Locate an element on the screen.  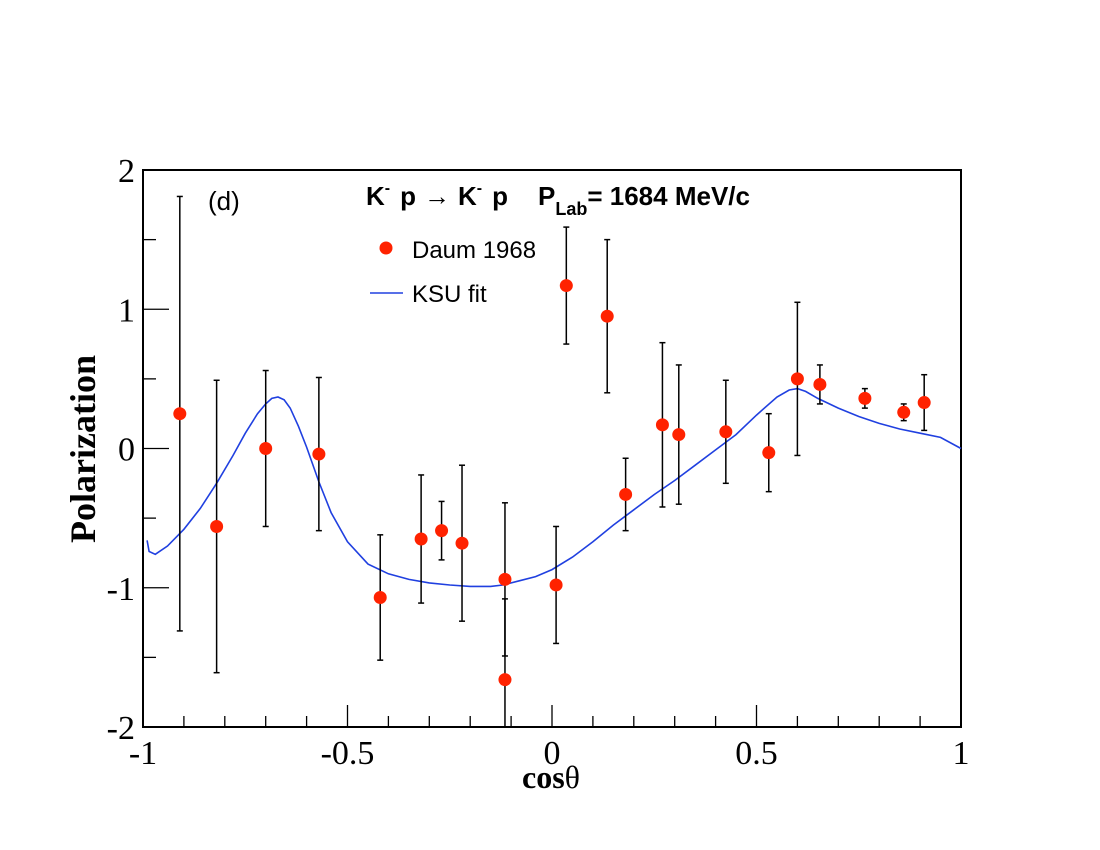
title-momentum-symbol: P is located at coordinates (546, 196).